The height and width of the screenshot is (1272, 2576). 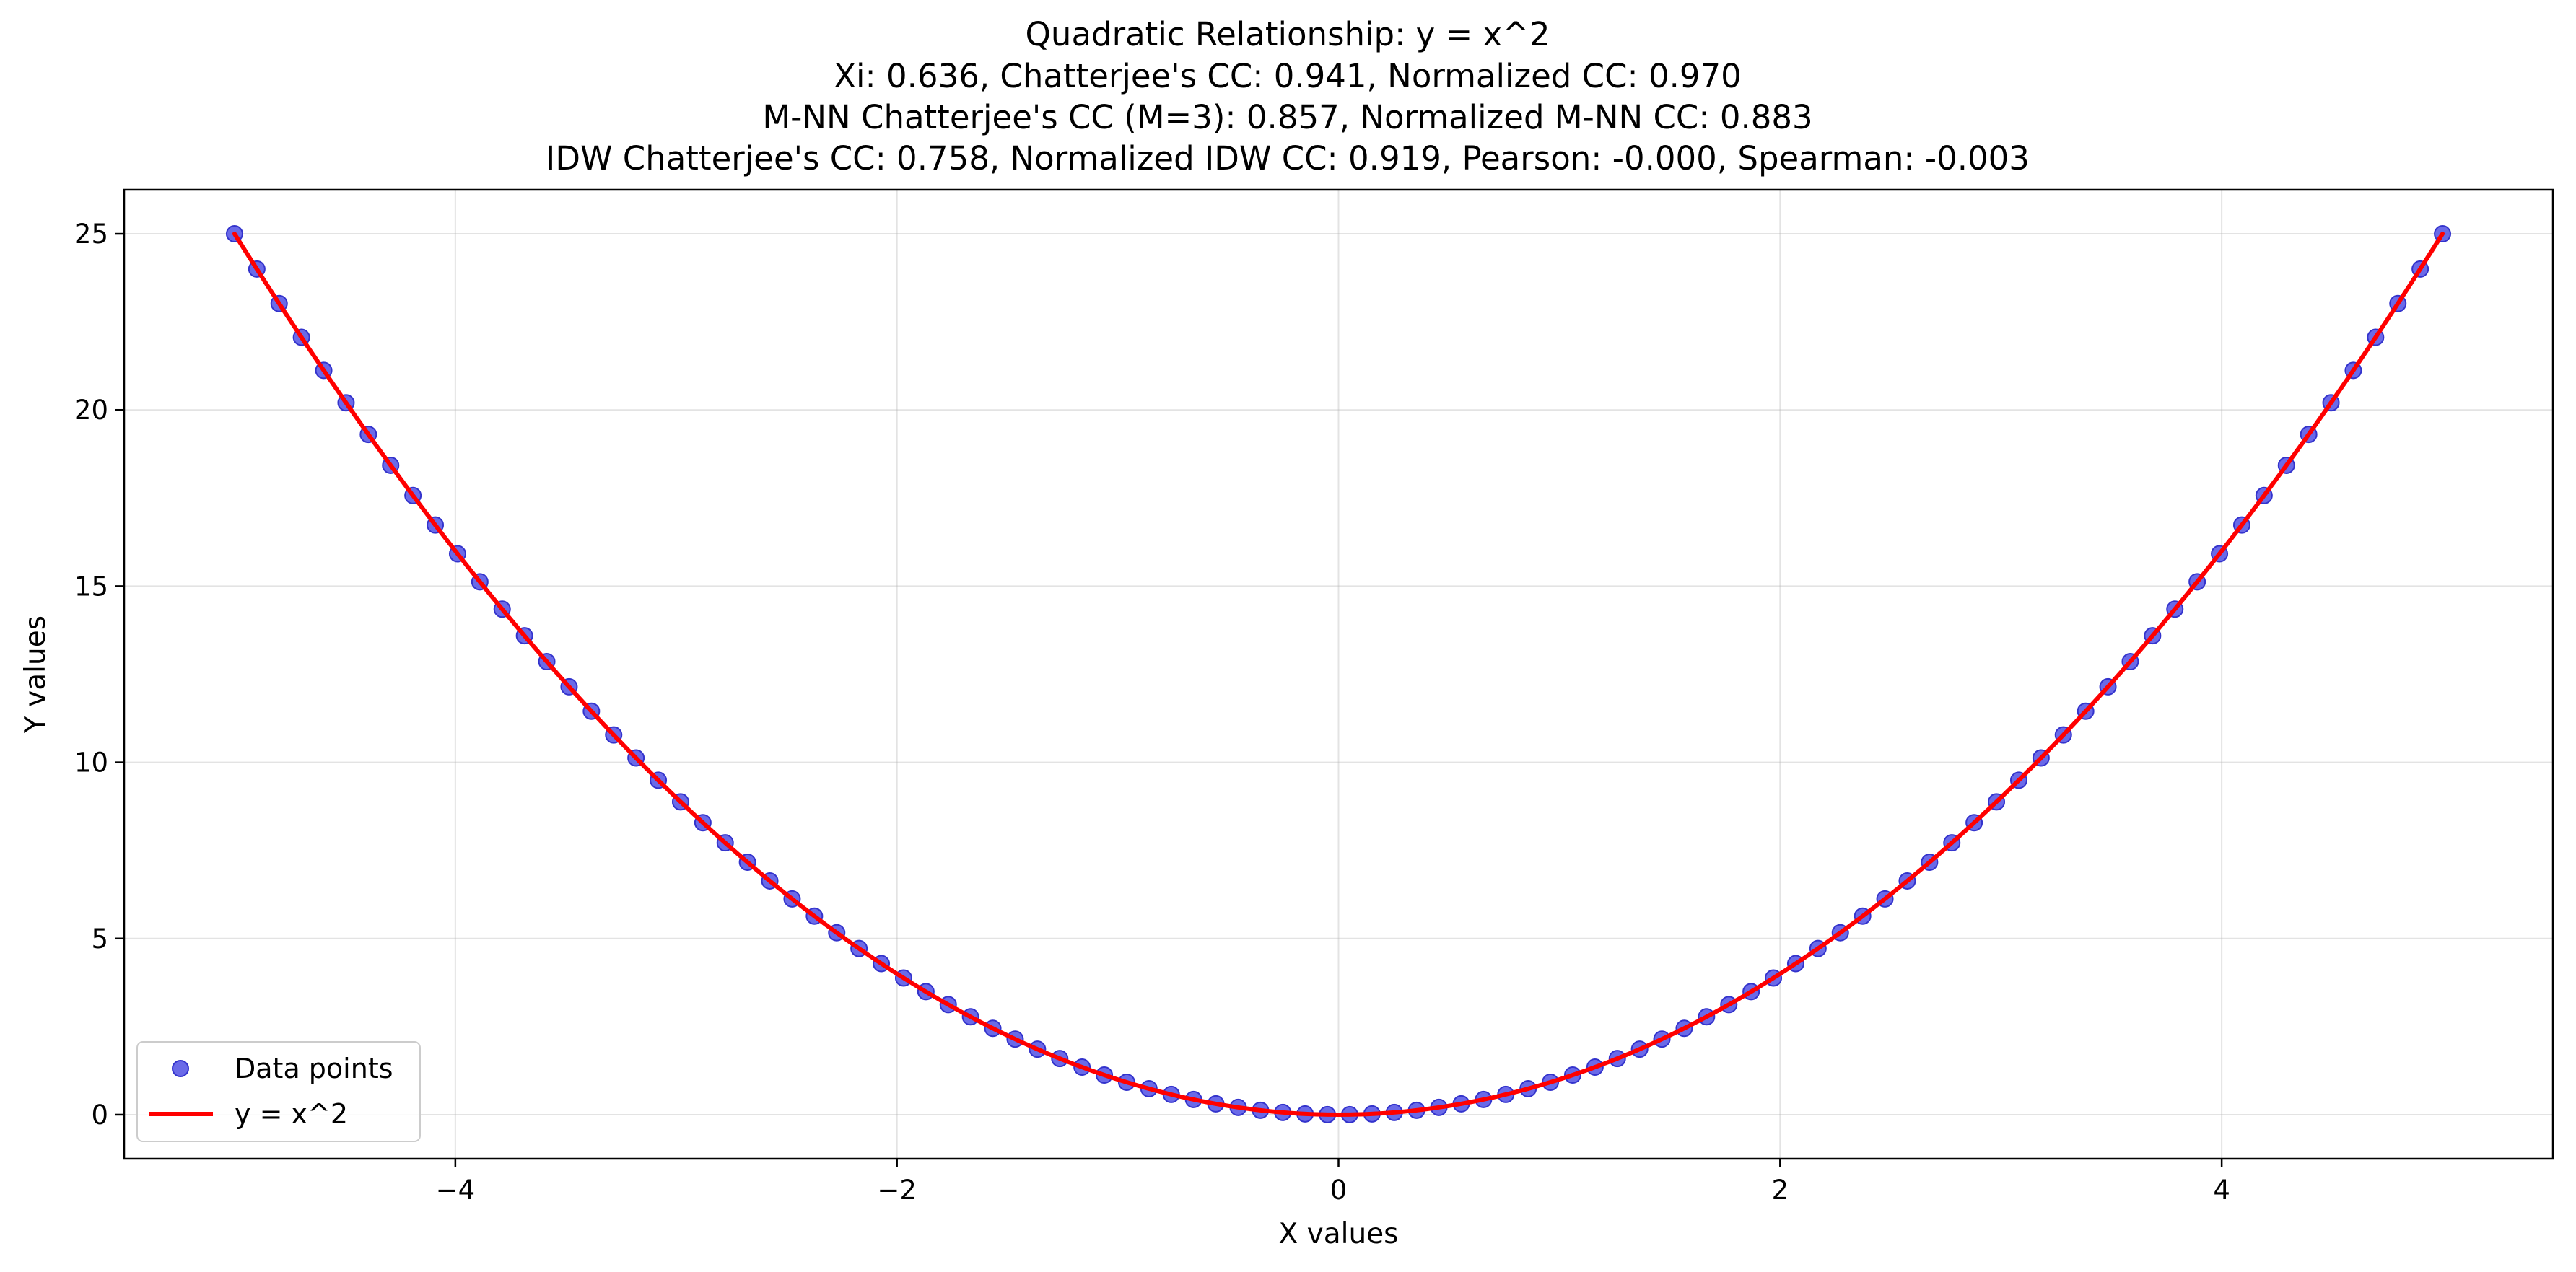 I want to click on legend-entry-line: y = x^2, so click(x=291, y=1114).